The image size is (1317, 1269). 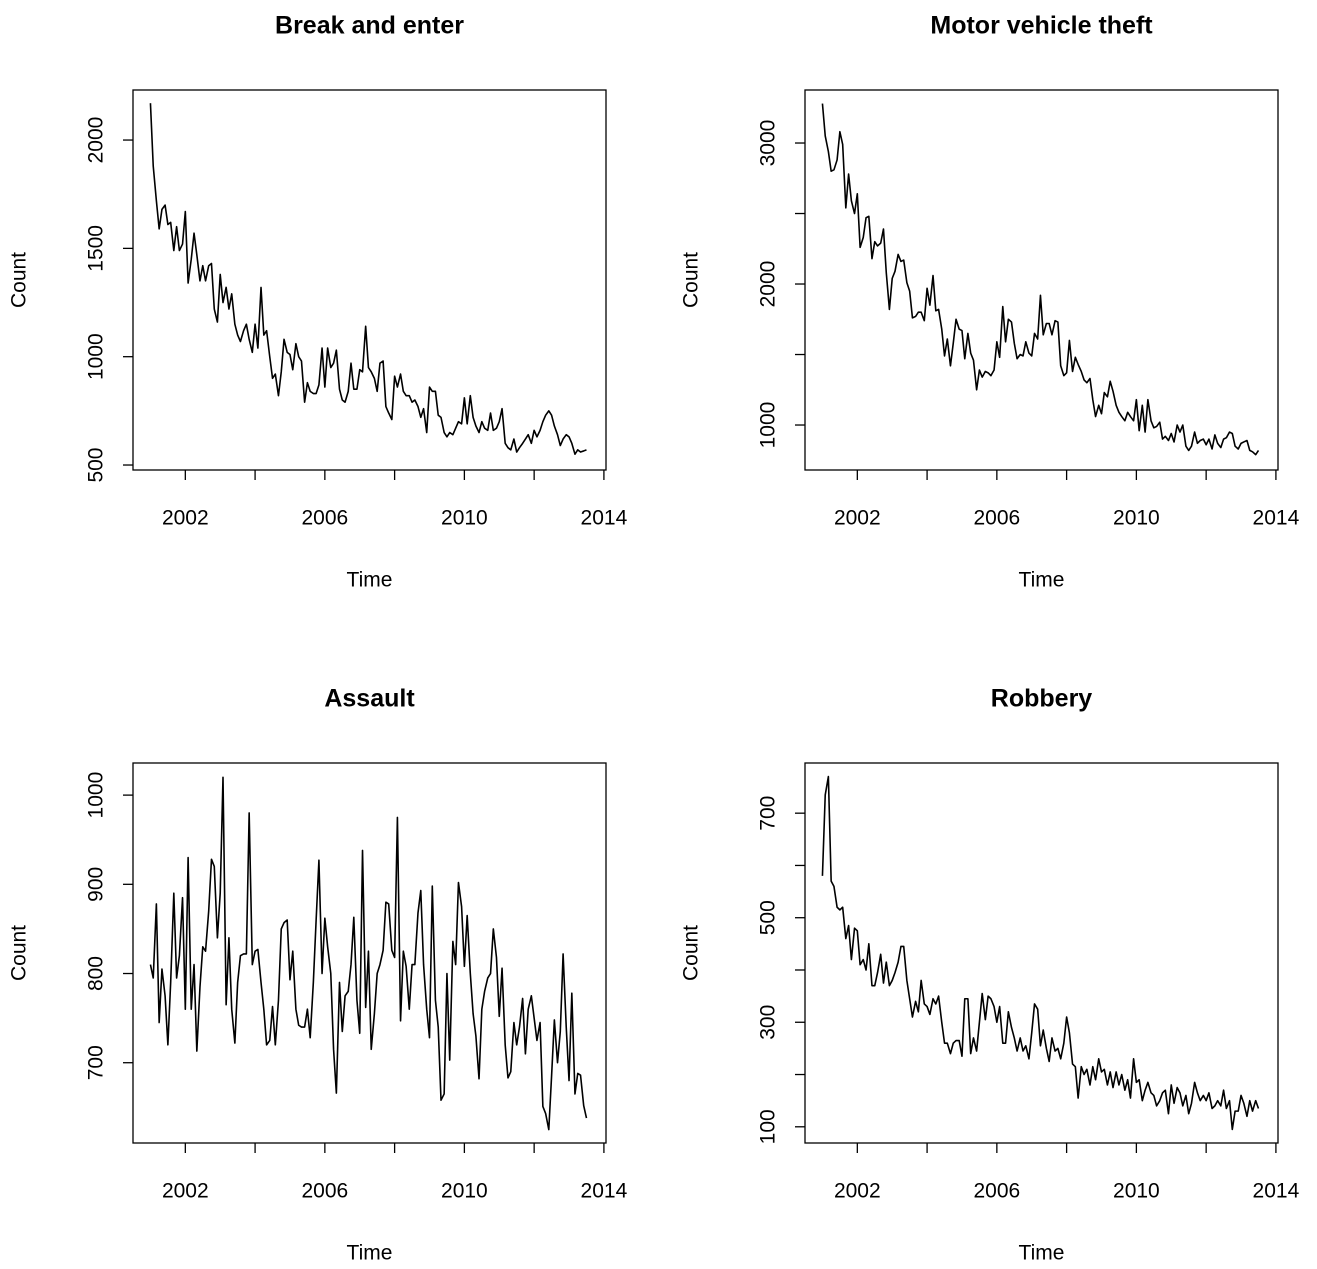 What do you see at coordinates (96, 884) in the screenshot?
I see `y-tick-label: 900` at bounding box center [96, 884].